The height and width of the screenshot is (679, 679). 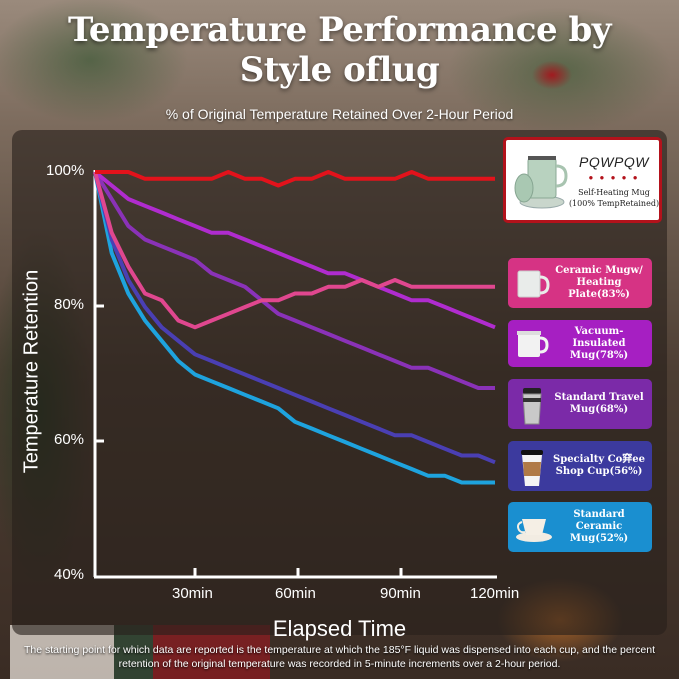 I want to click on coffee-cup-icon, so click(x=532, y=467).